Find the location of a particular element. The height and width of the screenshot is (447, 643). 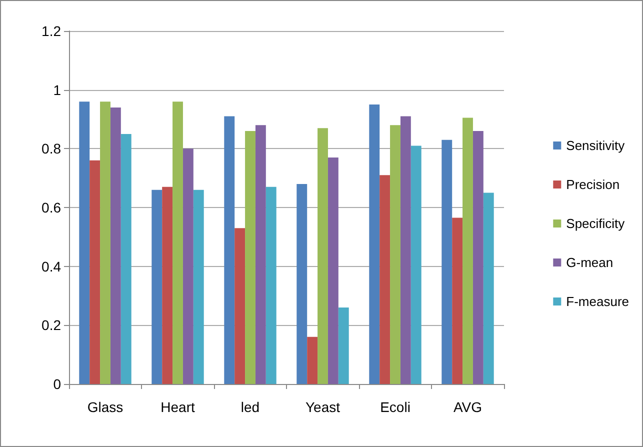

legend-label: F-measure is located at coordinates (598, 301).